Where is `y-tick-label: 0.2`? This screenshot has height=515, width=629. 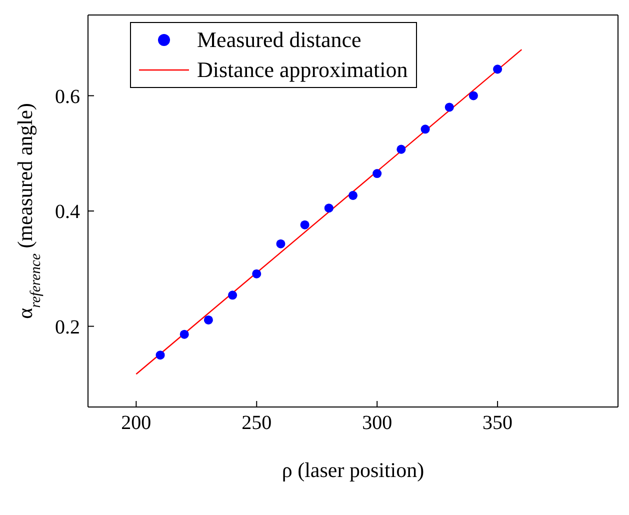
y-tick-label: 0.2 is located at coordinates (67, 327).